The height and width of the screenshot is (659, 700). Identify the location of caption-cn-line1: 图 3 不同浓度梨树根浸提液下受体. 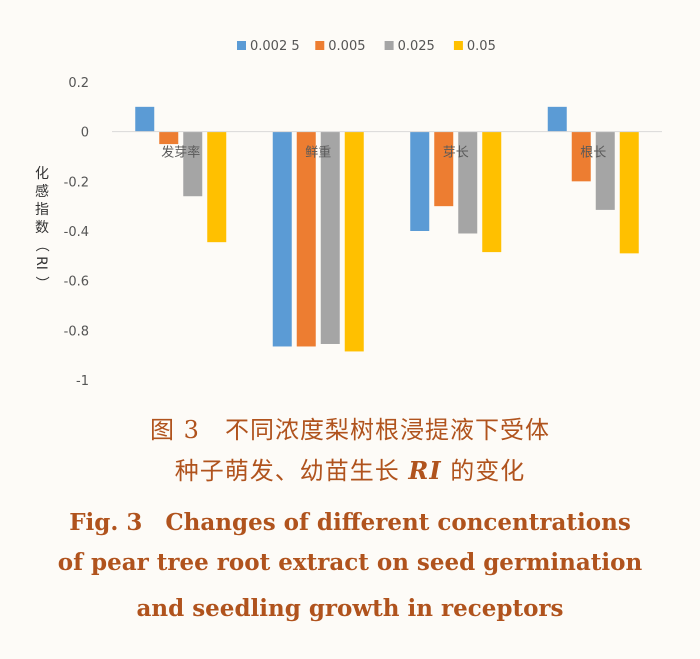
(350, 430).